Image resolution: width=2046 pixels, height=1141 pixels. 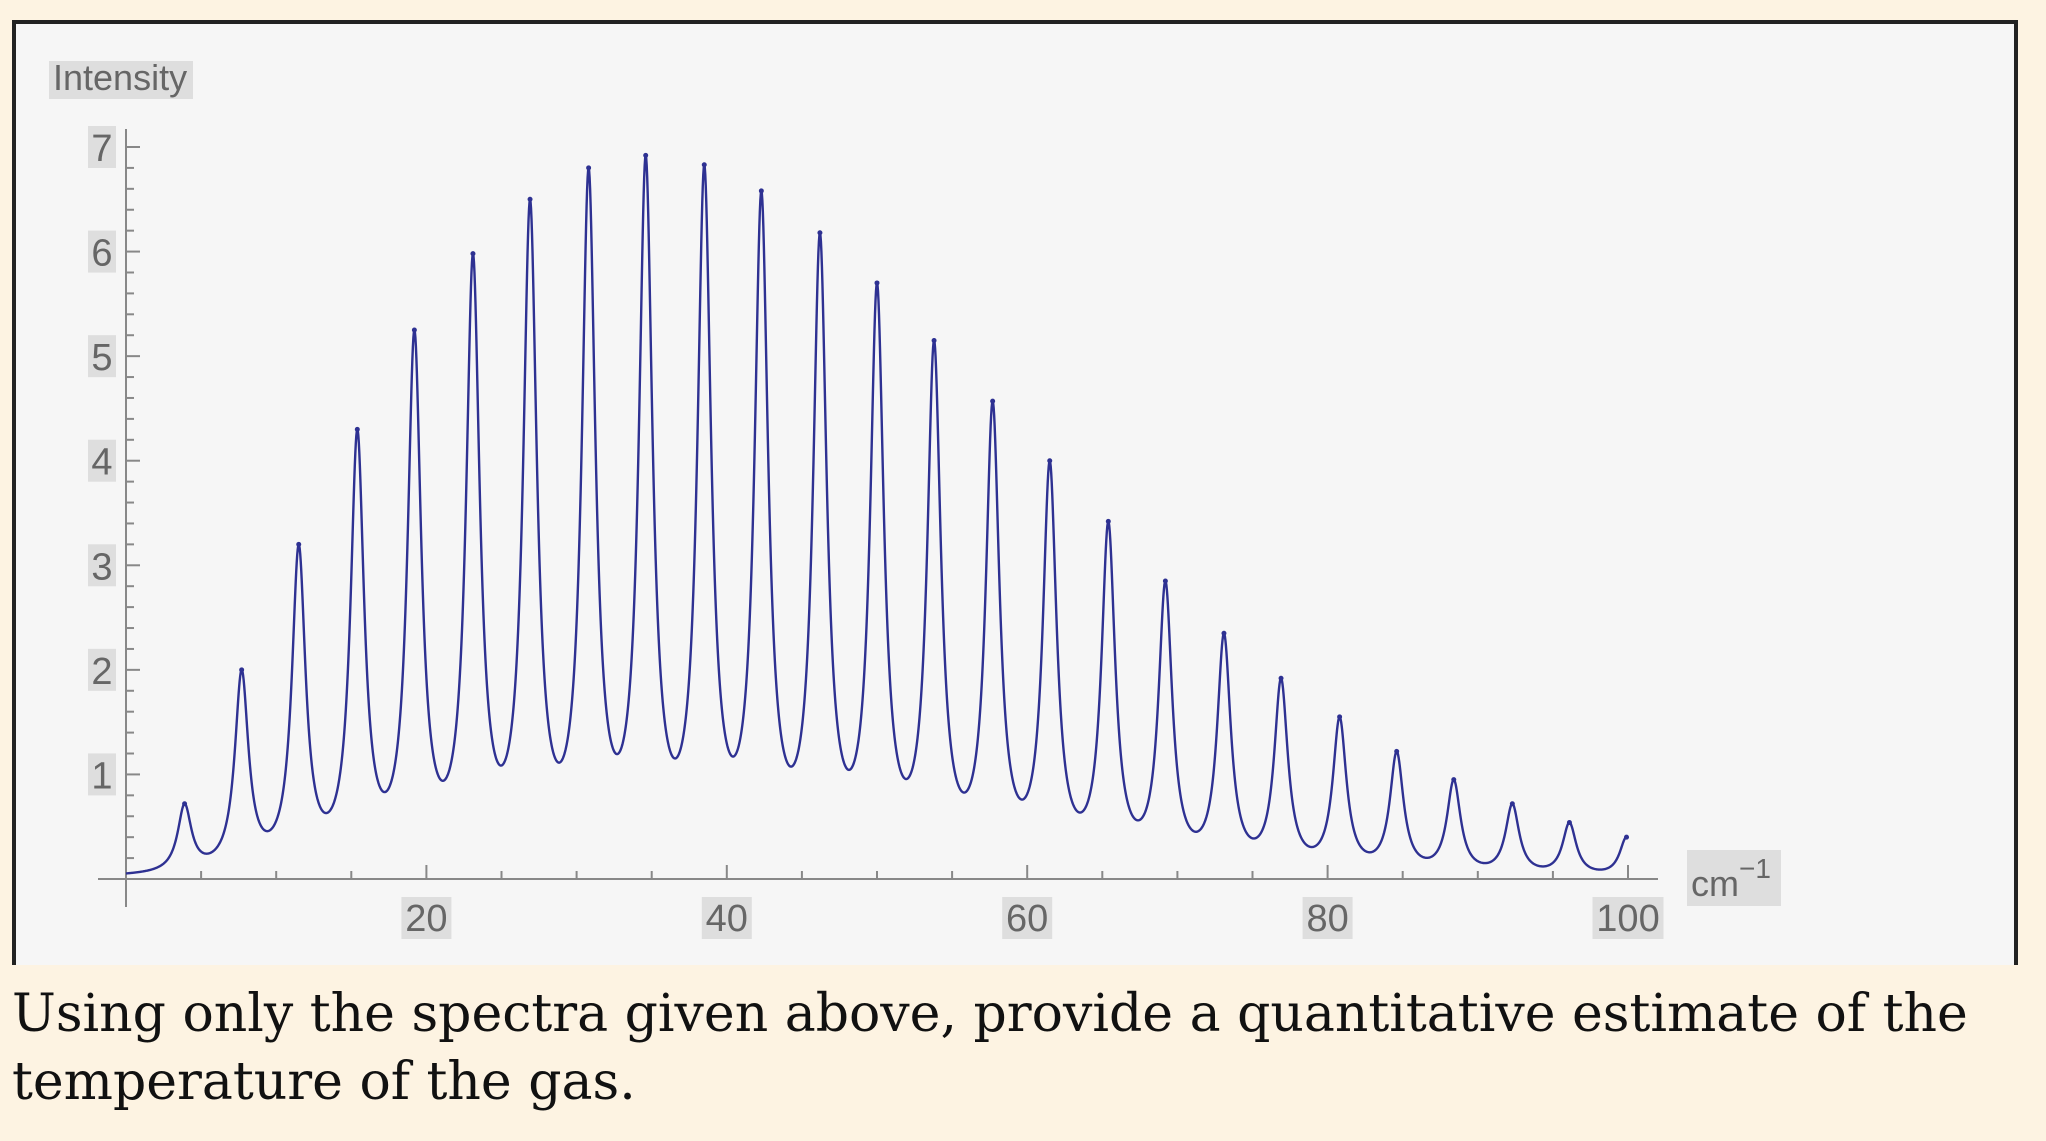 I want to click on x-axis-title-background, so click(x=1734, y=878).